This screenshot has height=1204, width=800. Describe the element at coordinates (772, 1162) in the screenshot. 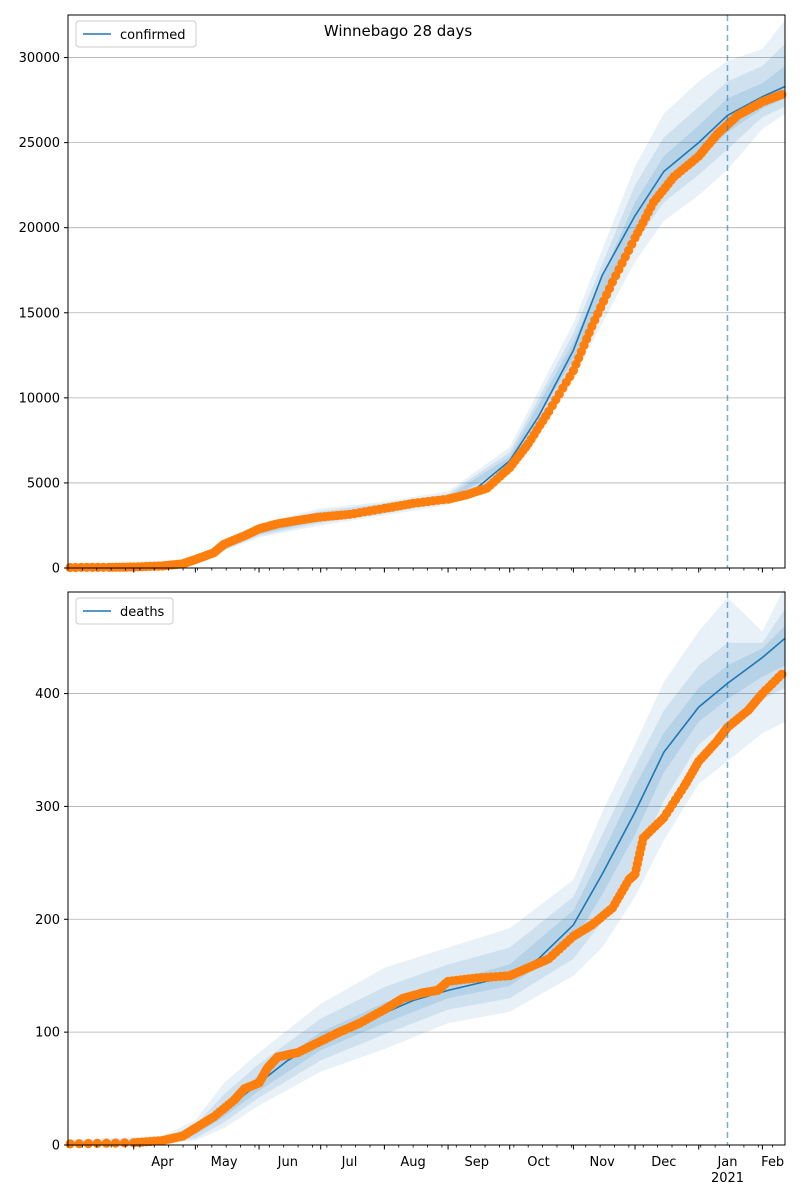

I see `x-tick-label: Feb` at that location.